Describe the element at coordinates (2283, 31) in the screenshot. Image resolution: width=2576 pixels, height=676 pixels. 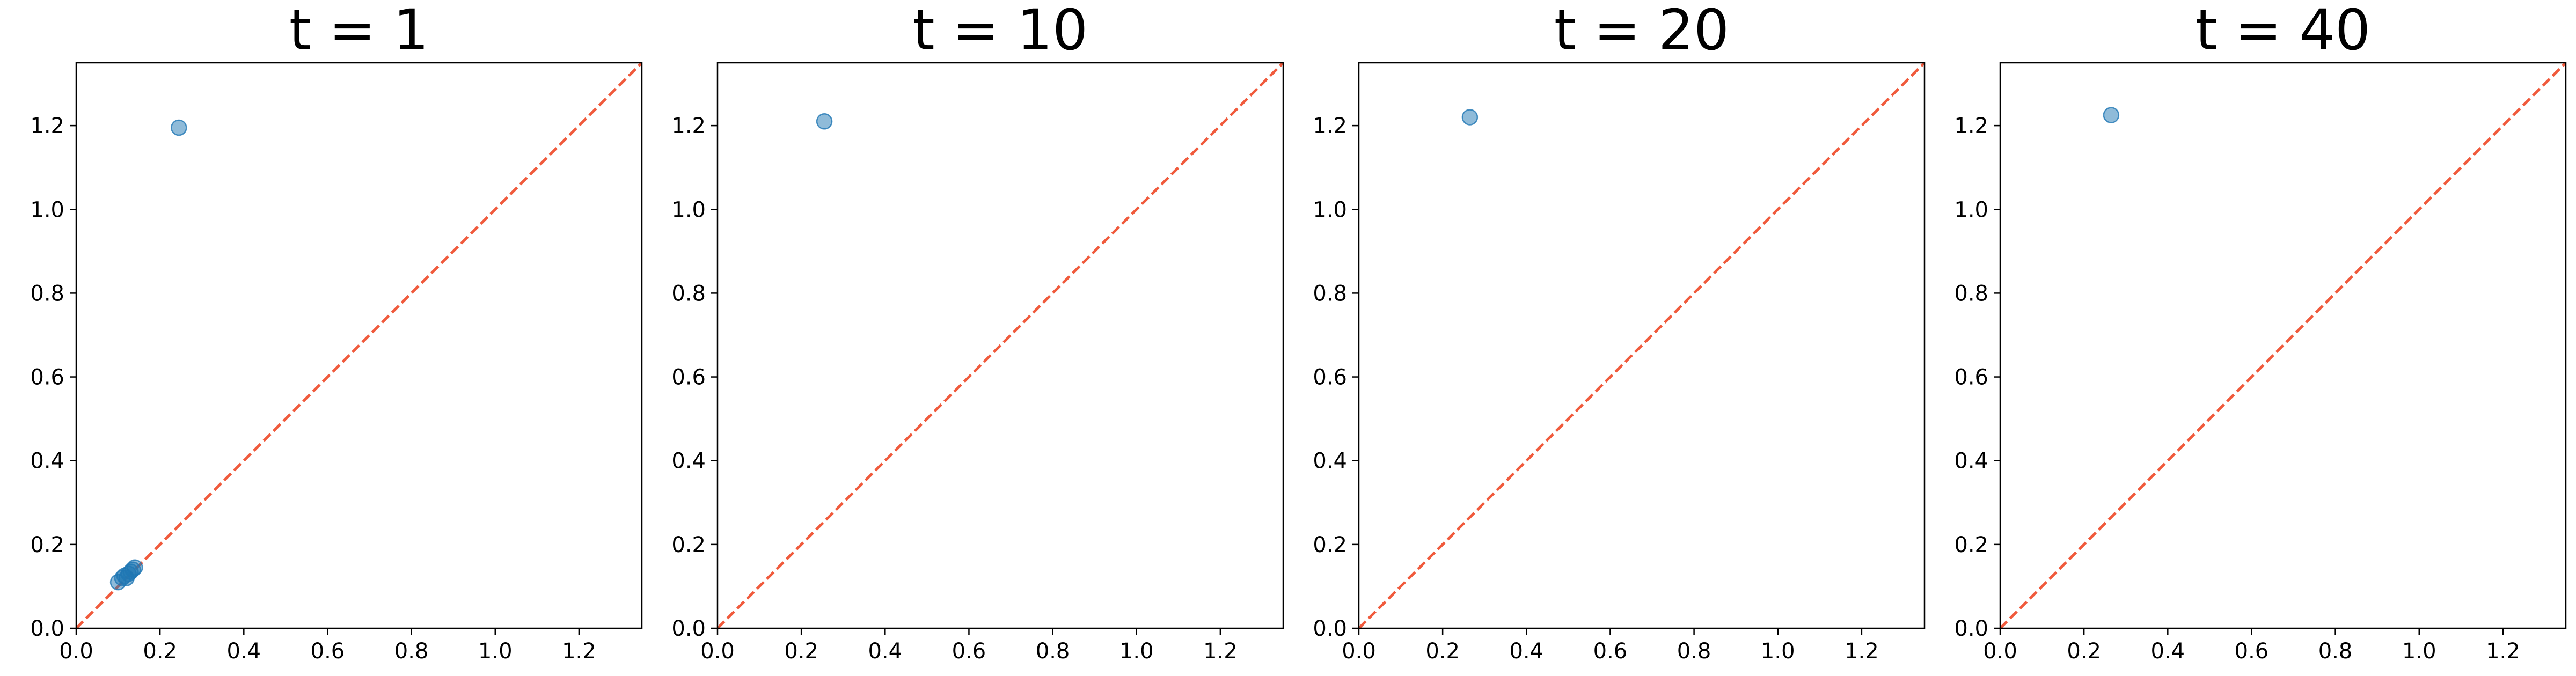
I see `subplot-title: t = 40` at that location.